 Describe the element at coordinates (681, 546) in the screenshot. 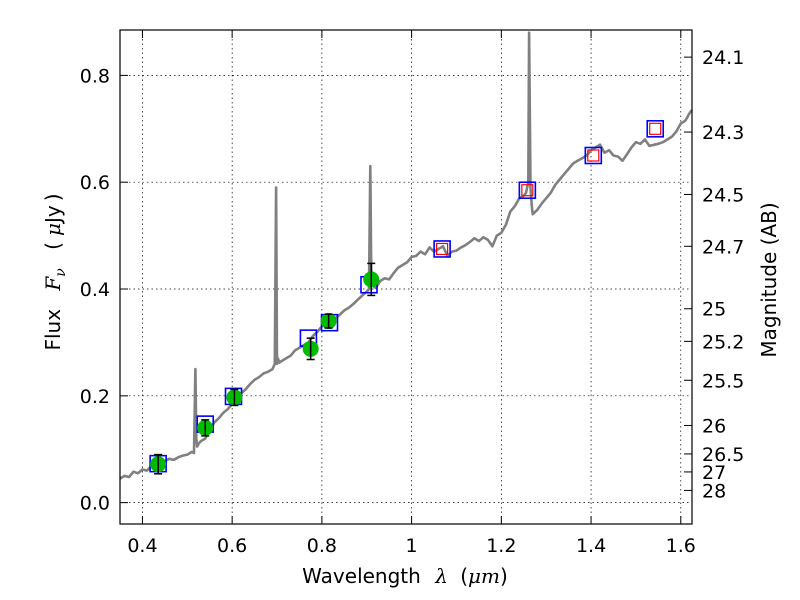

I see `x-tick-label: 1.6` at that location.